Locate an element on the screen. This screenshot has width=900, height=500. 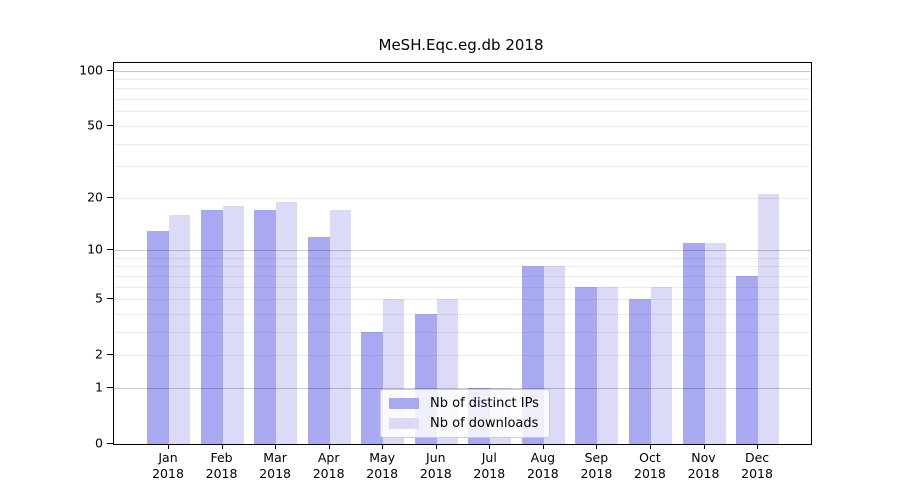
x-tick-mark-oct is located at coordinates (650, 446).